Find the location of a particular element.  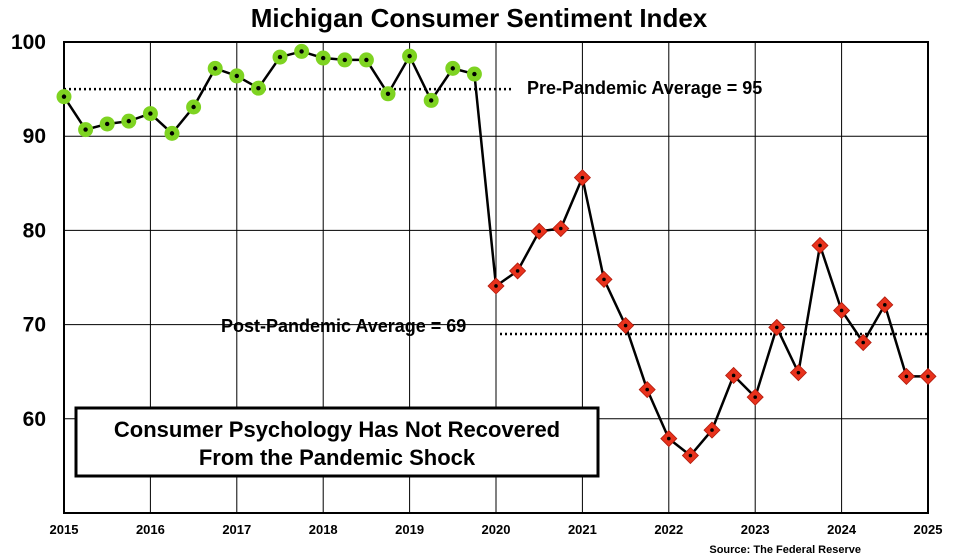

x-tick-label: 2025 is located at coordinates (928, 529).